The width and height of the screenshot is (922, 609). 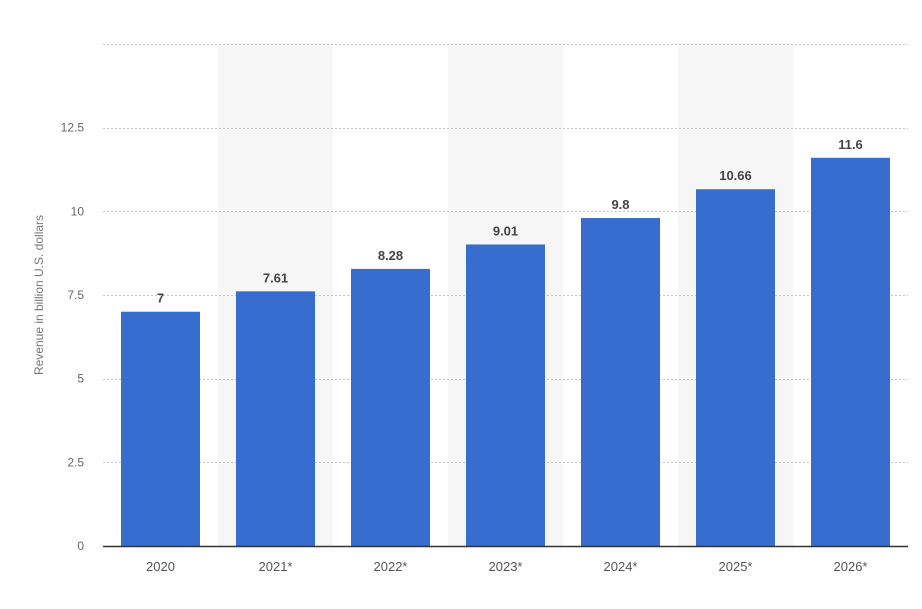 What do you see at coordinates (390, 255) in the screenshot?
I see `value-label: 8.28` at bounding box center [390, 255].